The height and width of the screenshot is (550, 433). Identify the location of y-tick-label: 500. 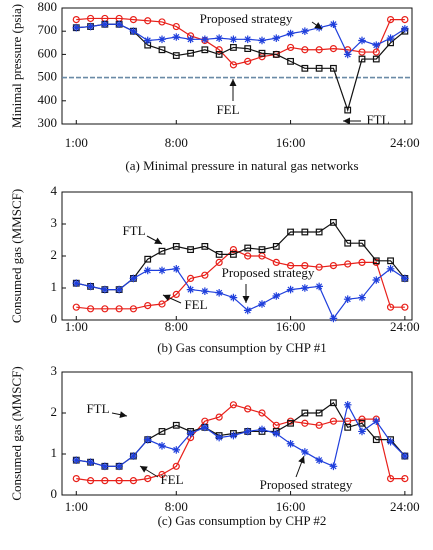
(48, 76).